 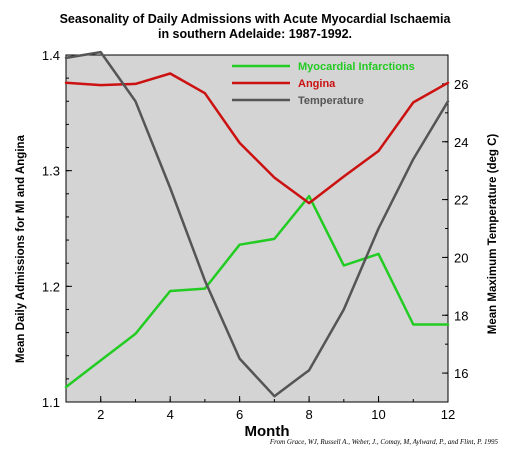 I want to click on left-tick-label: 1.4, so click(x=51, y=55).